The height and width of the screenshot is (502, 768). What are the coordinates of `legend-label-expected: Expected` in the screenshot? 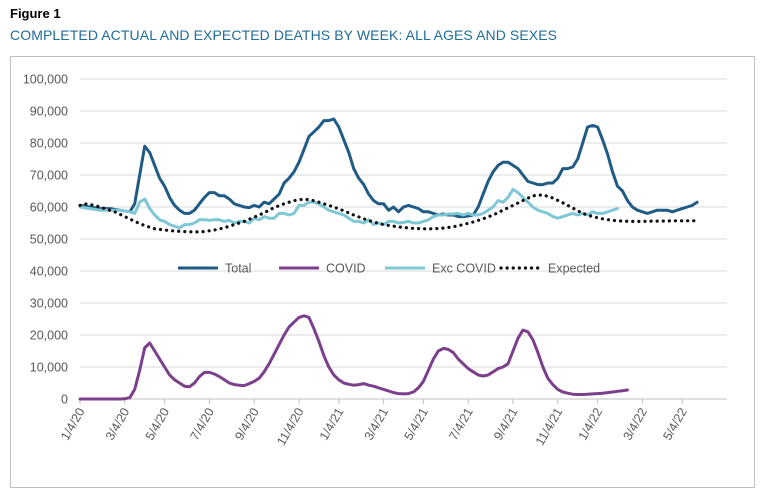 It's located at (574, 269).